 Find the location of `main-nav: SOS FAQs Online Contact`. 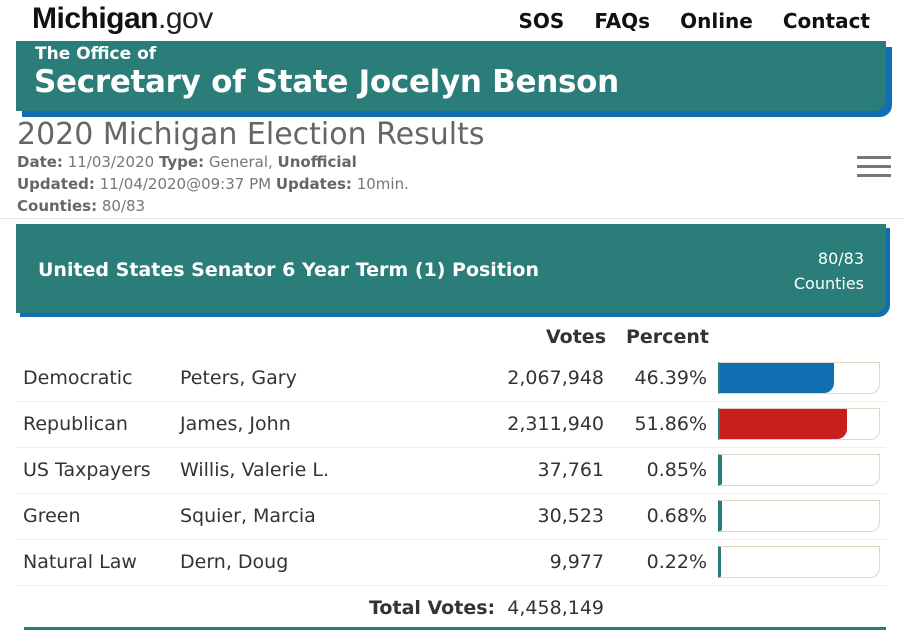

main-nav: SOS FAQs Online Contact is located at coordinates (694, 21).